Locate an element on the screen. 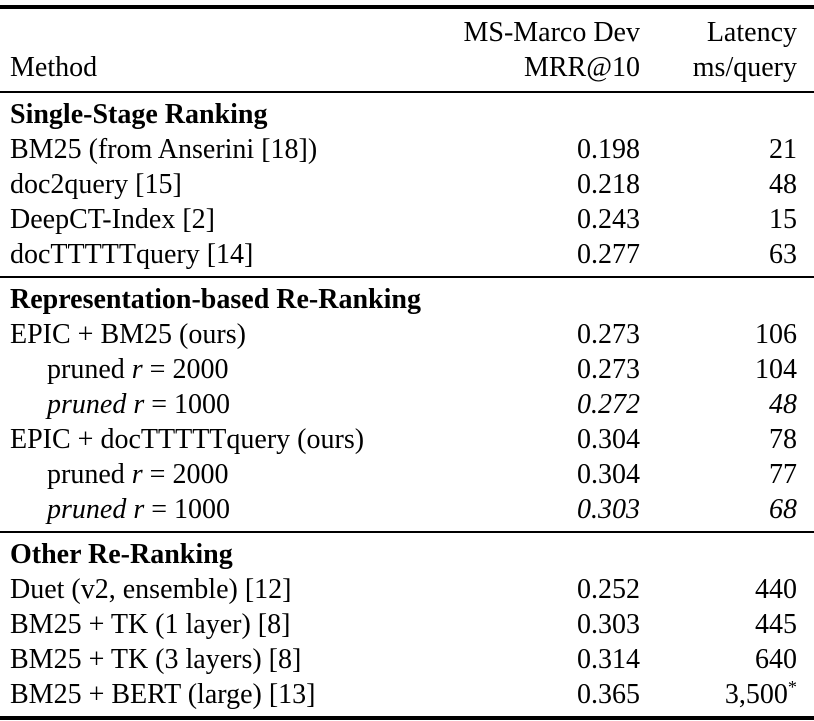  latency-cell: 77 is located at coordinates (783, 474).